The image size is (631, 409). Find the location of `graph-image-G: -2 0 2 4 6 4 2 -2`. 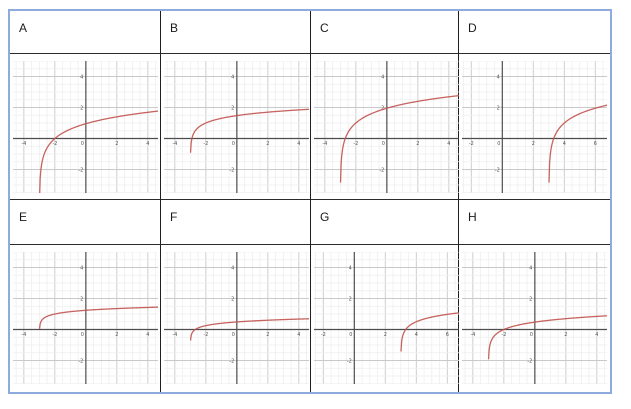

graph-image-G: -2 0 2 4 6 4 2 -2 is located at coordinates (386, 318).